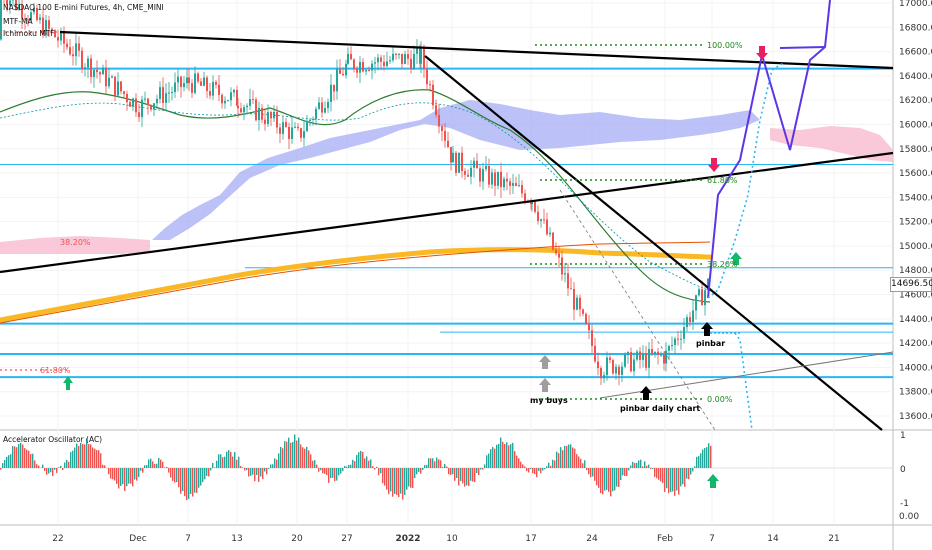 The height and width of the screenshot is (550, 932). Describe the element at coordinates (18, 21) in the screenshot. I see `indicator-mtf-ma: MTF-MA` at that location.